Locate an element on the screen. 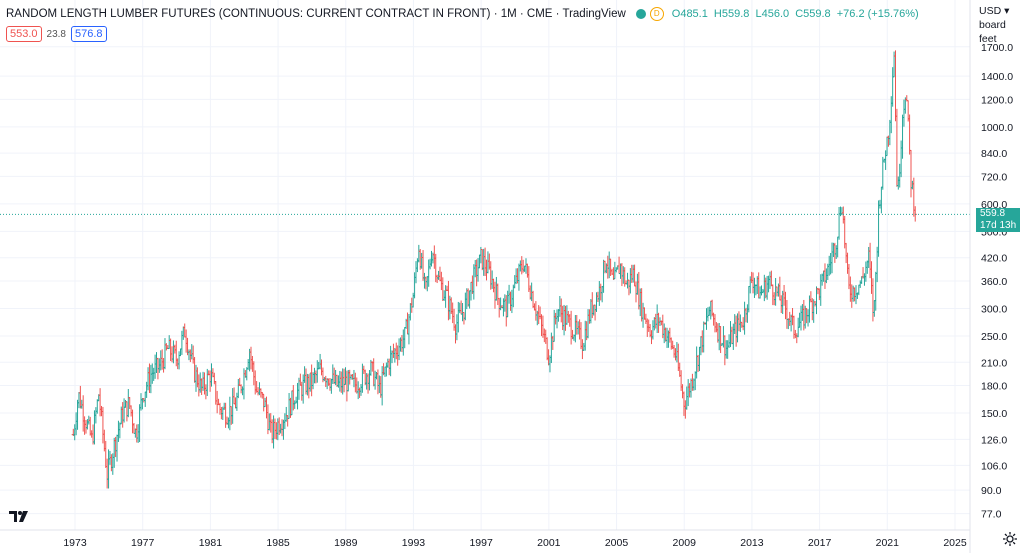  price-tick-label: 720.0 is located at coordinates (994, 177).